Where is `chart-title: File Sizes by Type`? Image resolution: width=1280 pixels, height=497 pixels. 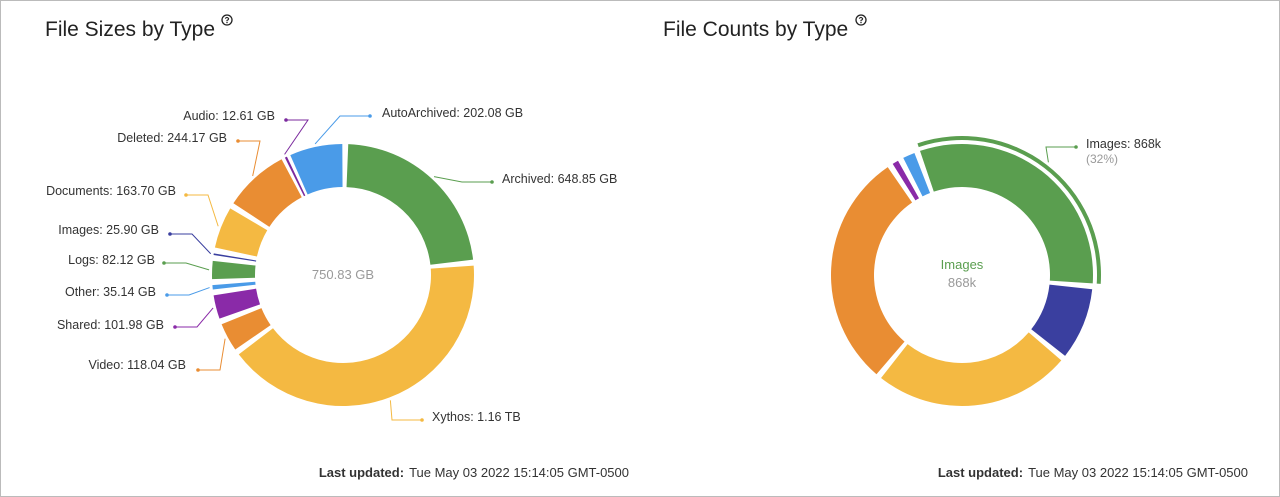 chart-title: File Sizes by Type is located at coordinates (130, 29).